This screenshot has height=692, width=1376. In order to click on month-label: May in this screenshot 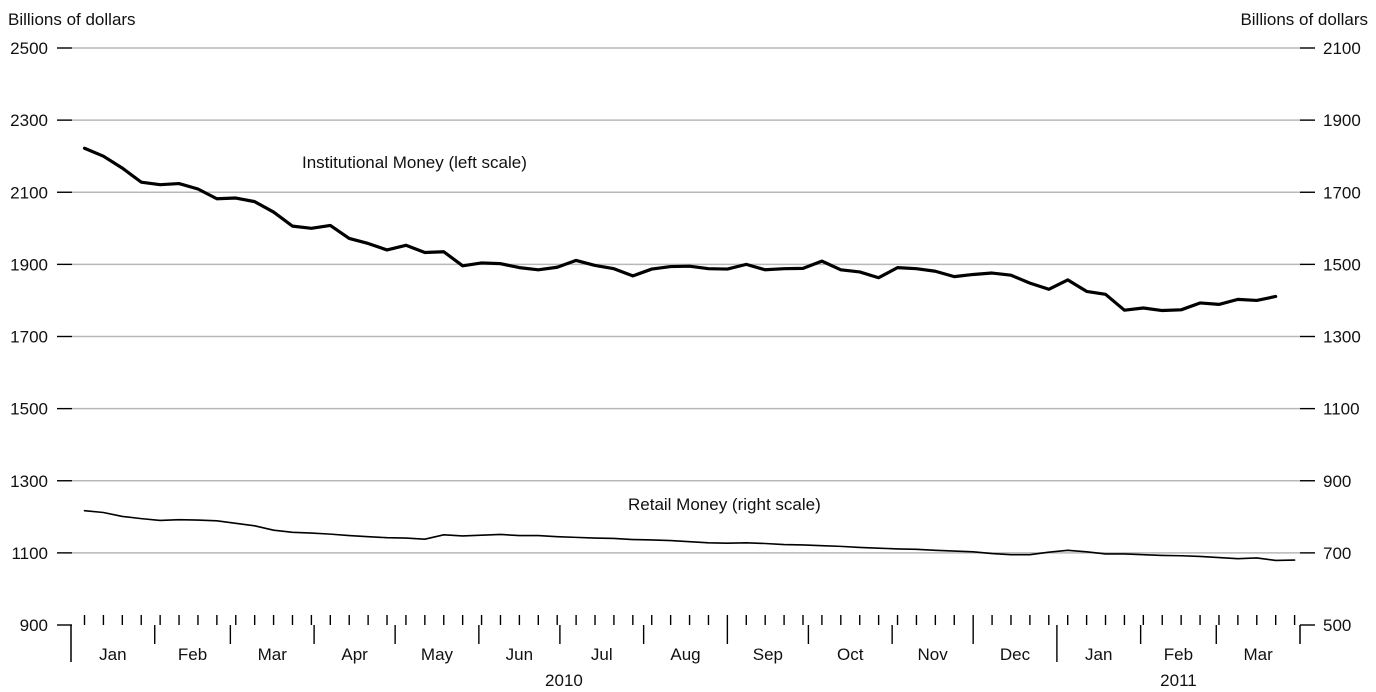, I will do `click(437, 654)`.